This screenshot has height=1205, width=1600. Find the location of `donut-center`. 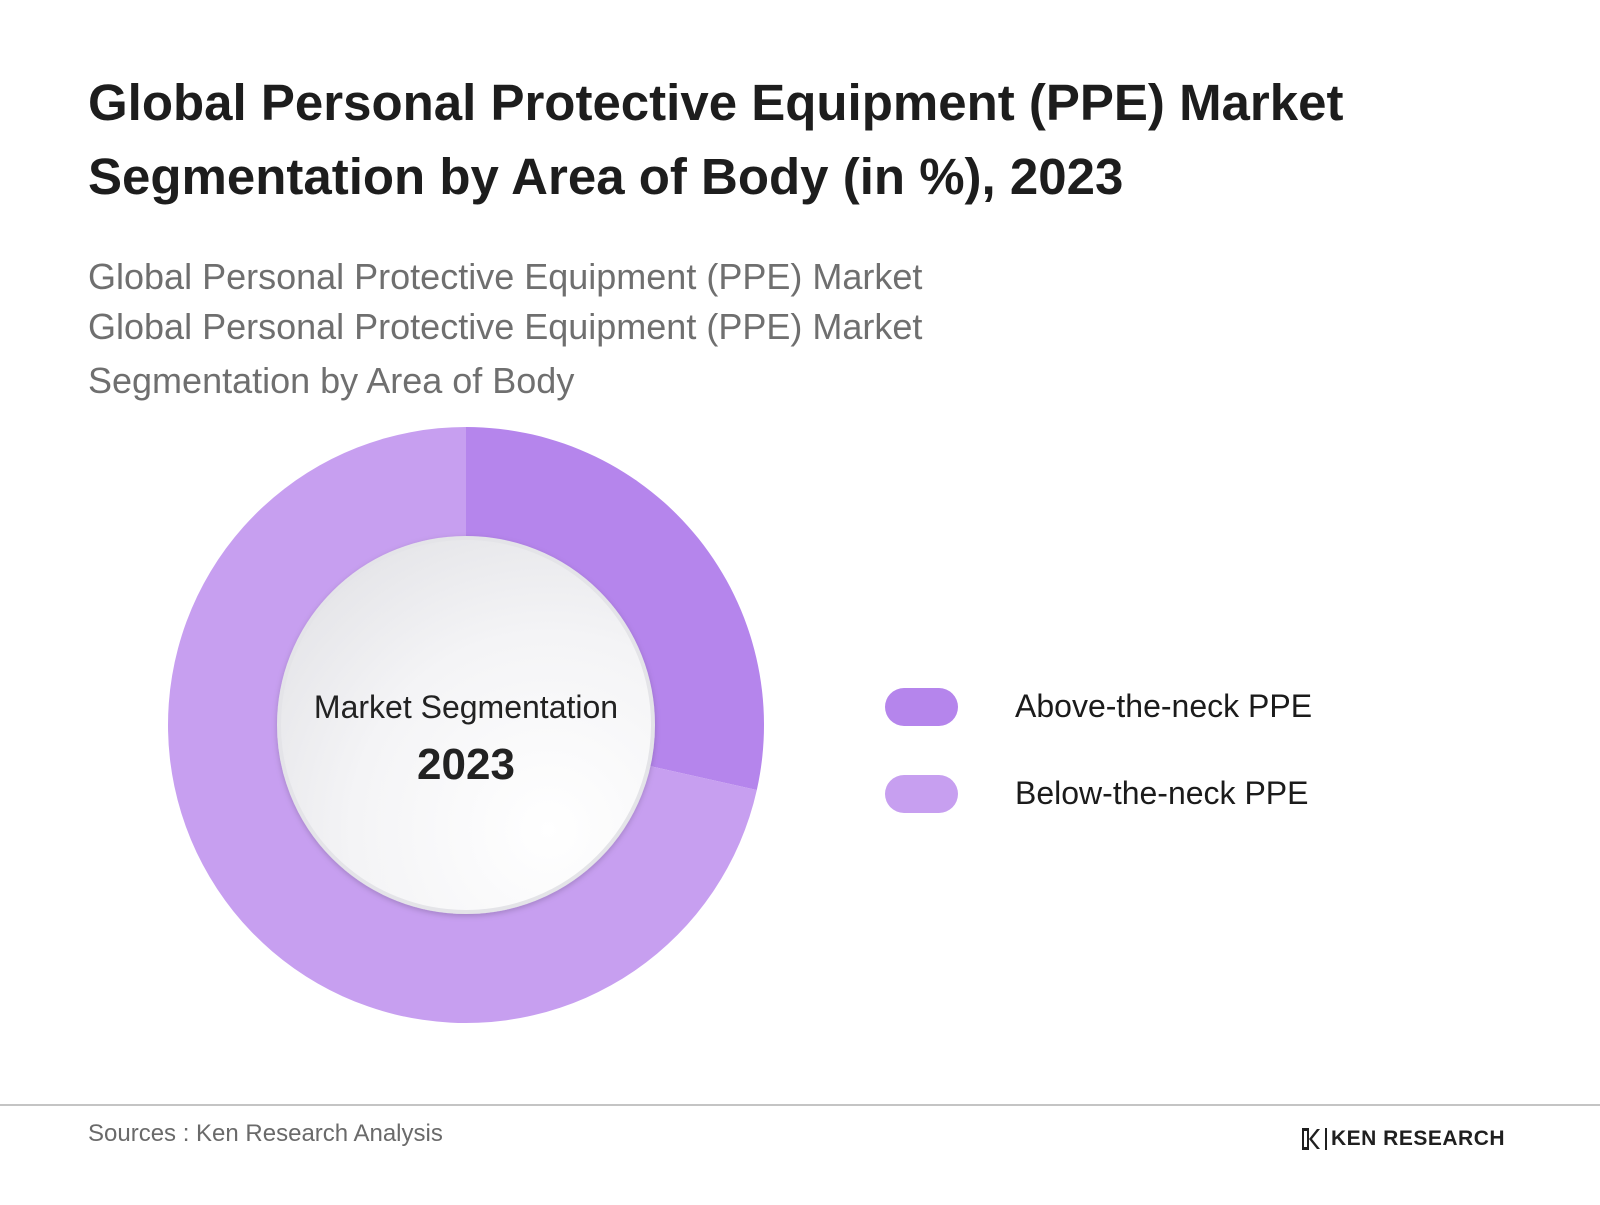

donut-center is located at coordinates (466, 725).